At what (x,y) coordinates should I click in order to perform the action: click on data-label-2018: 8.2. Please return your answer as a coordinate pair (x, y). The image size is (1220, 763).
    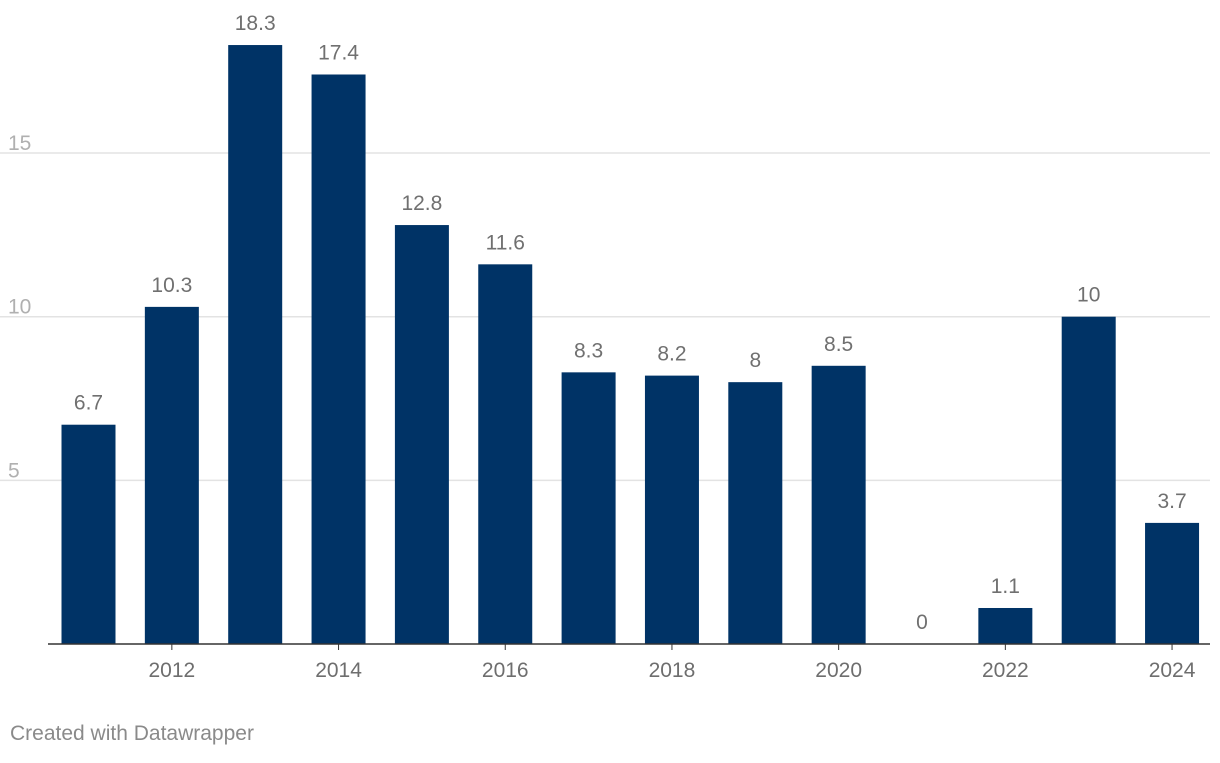
    Looking at the image, I should click on (671, 354).